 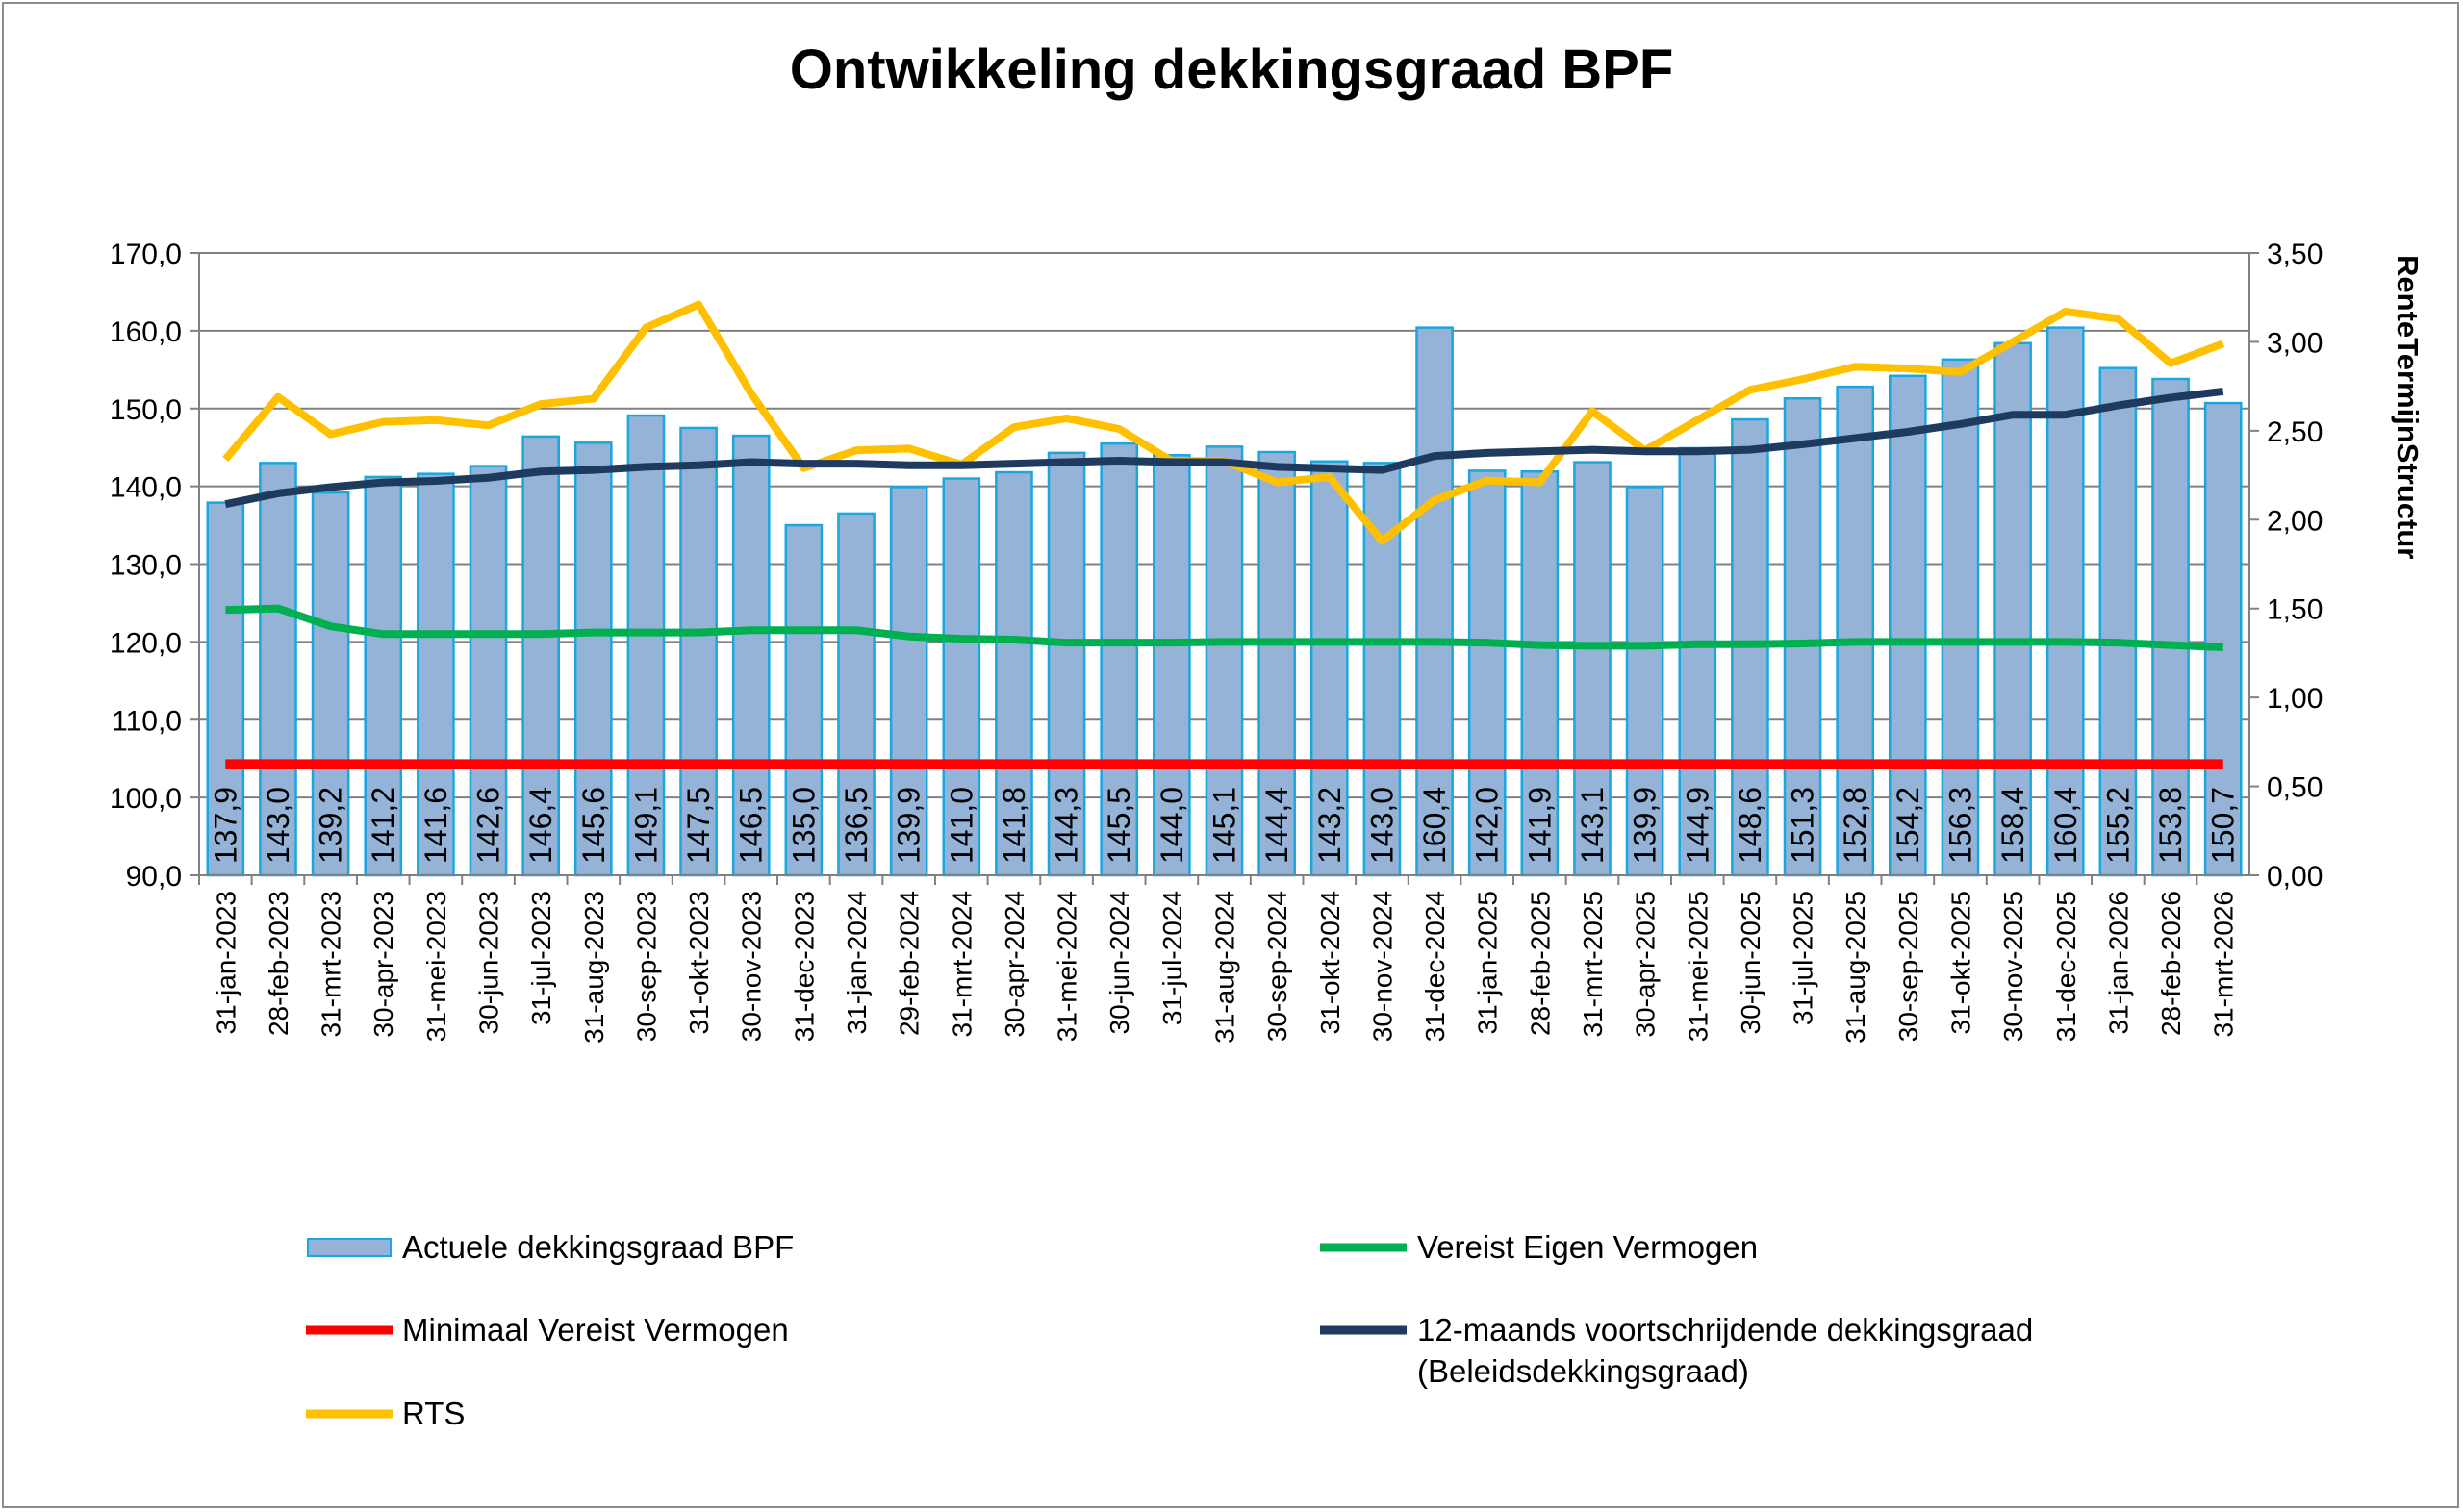 What do you see at coordinates (2295, 255) in the screenshot?
I see `right-tick-label: 3,50` at bounding box center [2295, 255].